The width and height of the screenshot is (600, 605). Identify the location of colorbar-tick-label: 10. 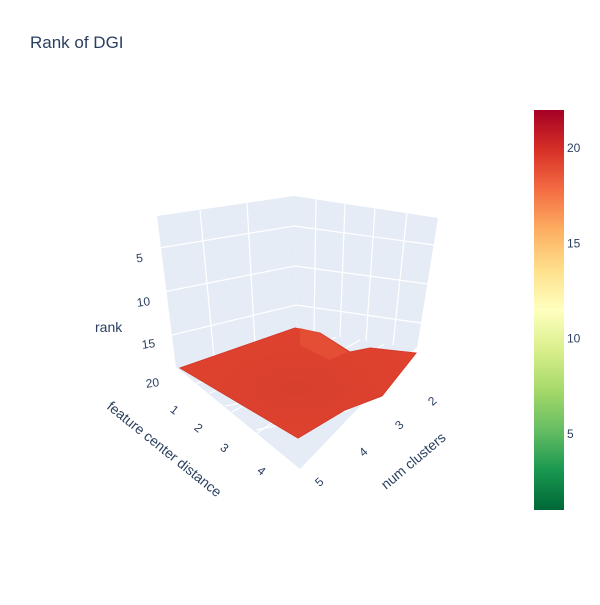
(574, 339).